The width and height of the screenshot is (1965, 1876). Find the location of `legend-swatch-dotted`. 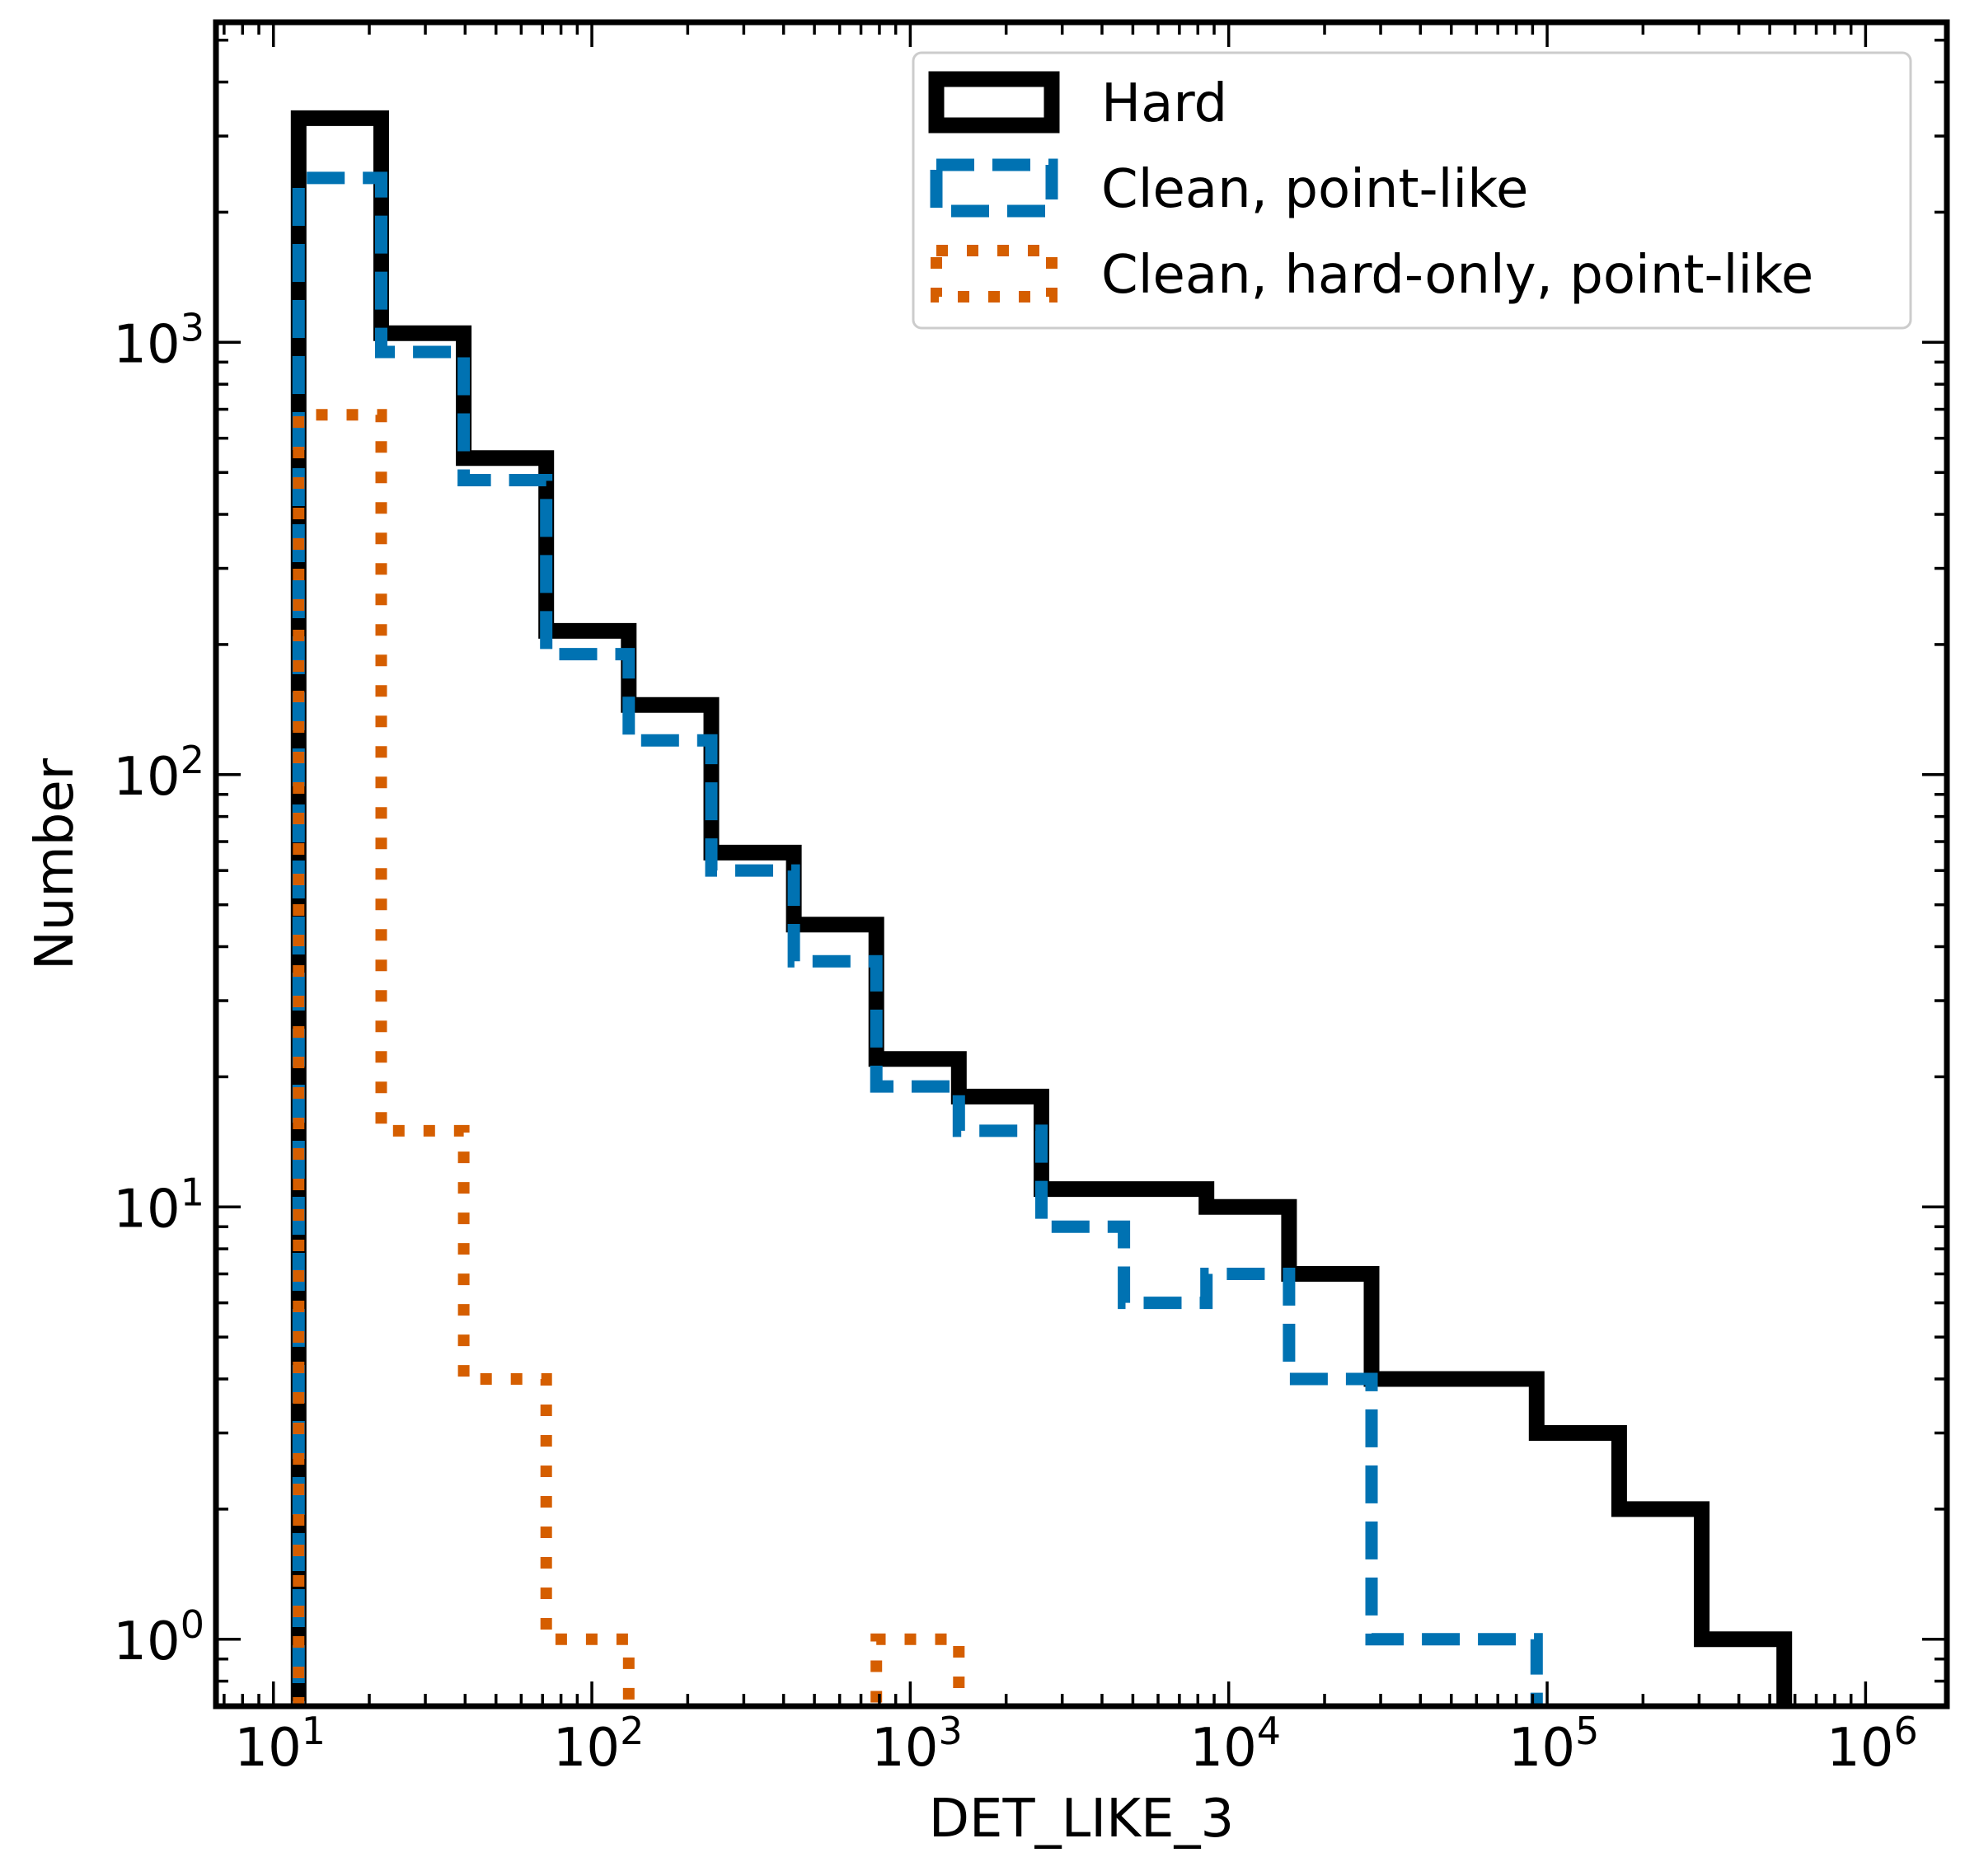

legend-swatch-dotted is located at coordinates (994, 274).